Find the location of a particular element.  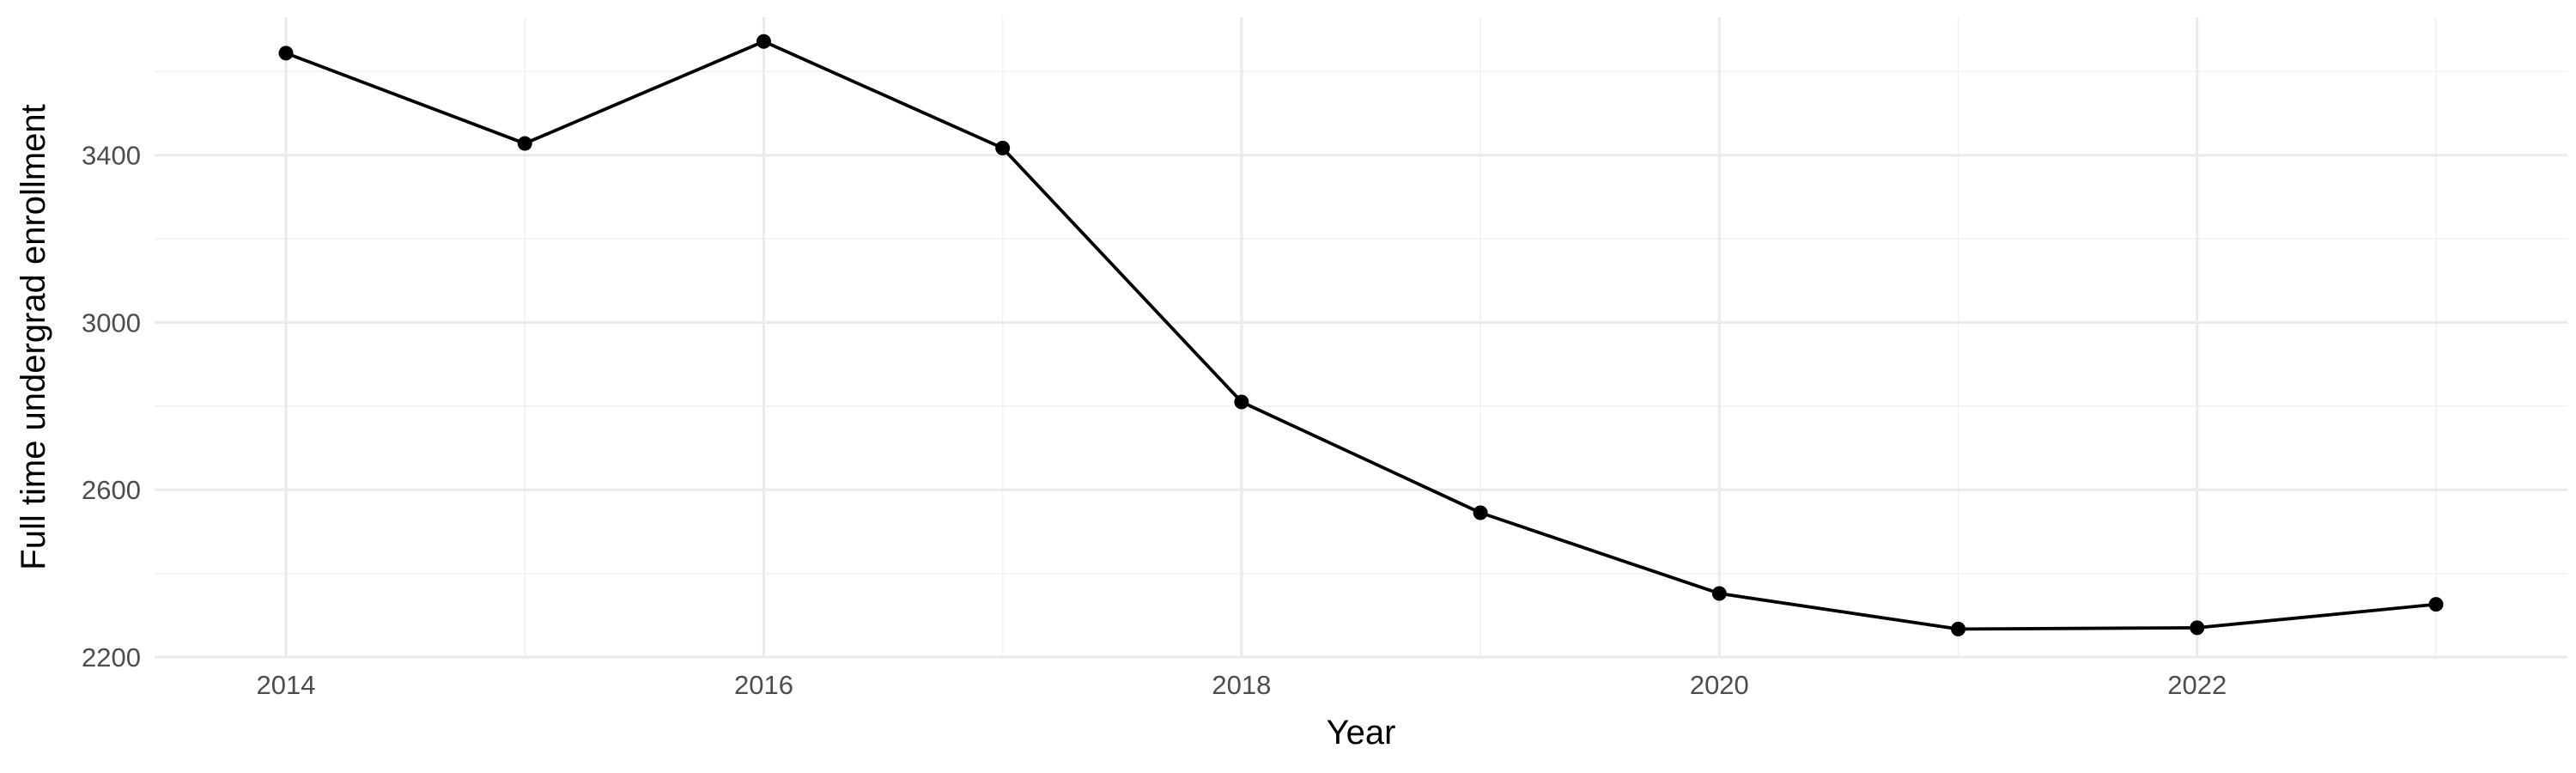

y-tick-label: 2600 is located at coordinates (112, 490).